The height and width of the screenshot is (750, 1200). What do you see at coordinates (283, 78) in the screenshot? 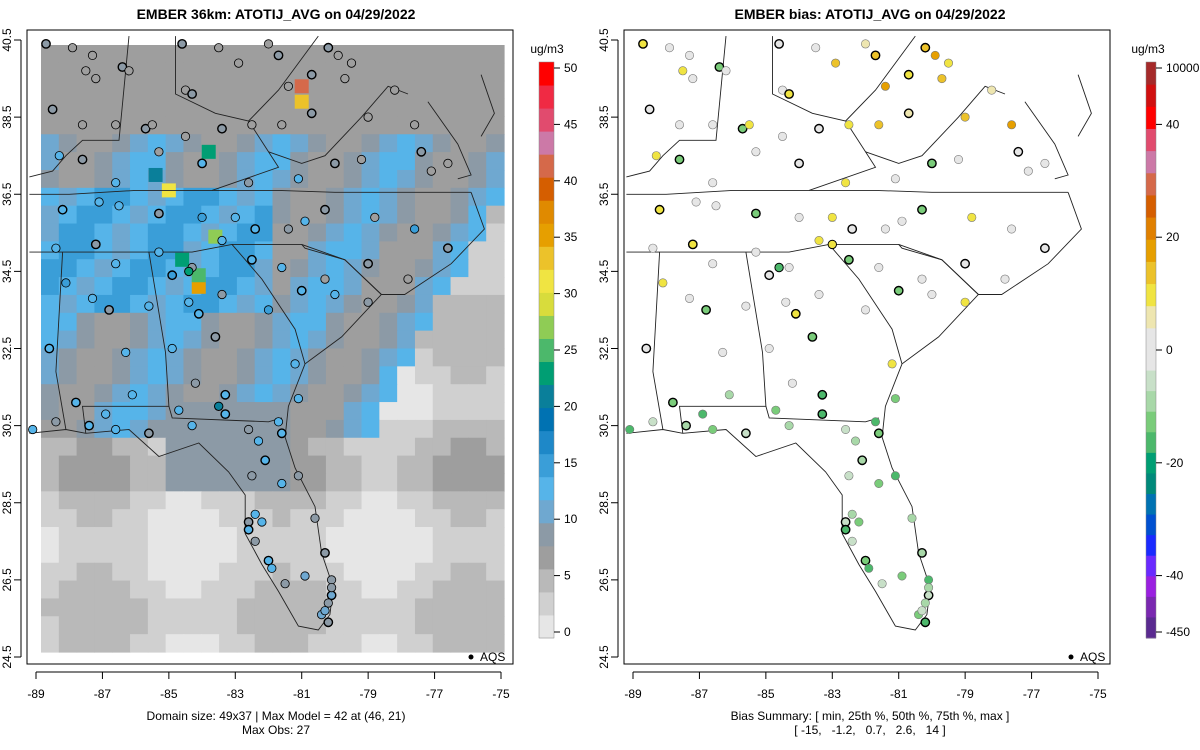
I see `boundary-line` at bounding box center [283, 78].